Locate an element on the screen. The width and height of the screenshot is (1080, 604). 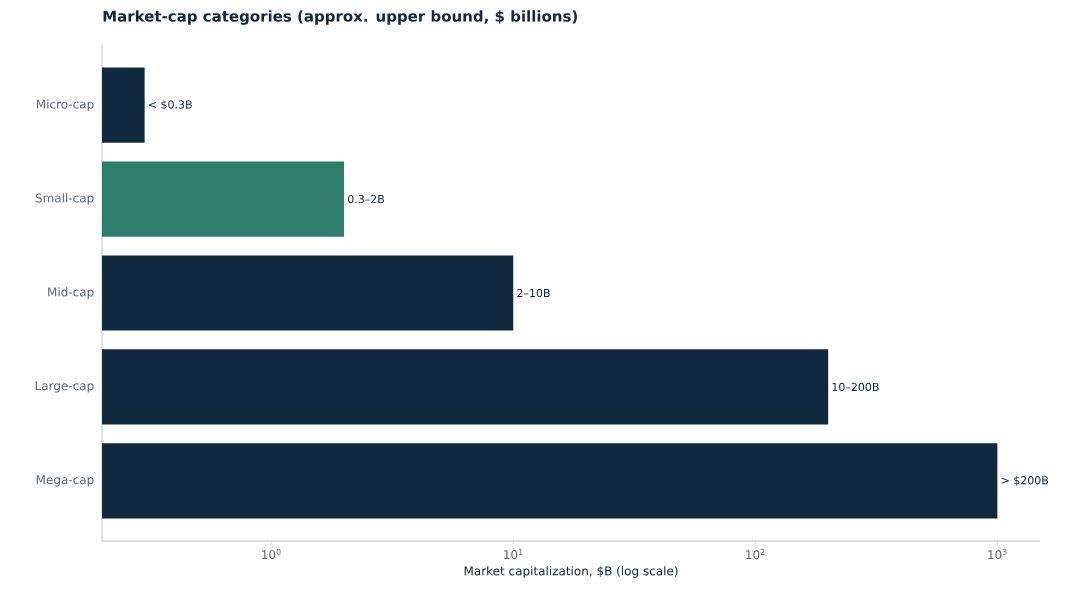
chart-title: Market-cap categories (approx. upper bound, $ billions) is located at coordinates (340, 17).